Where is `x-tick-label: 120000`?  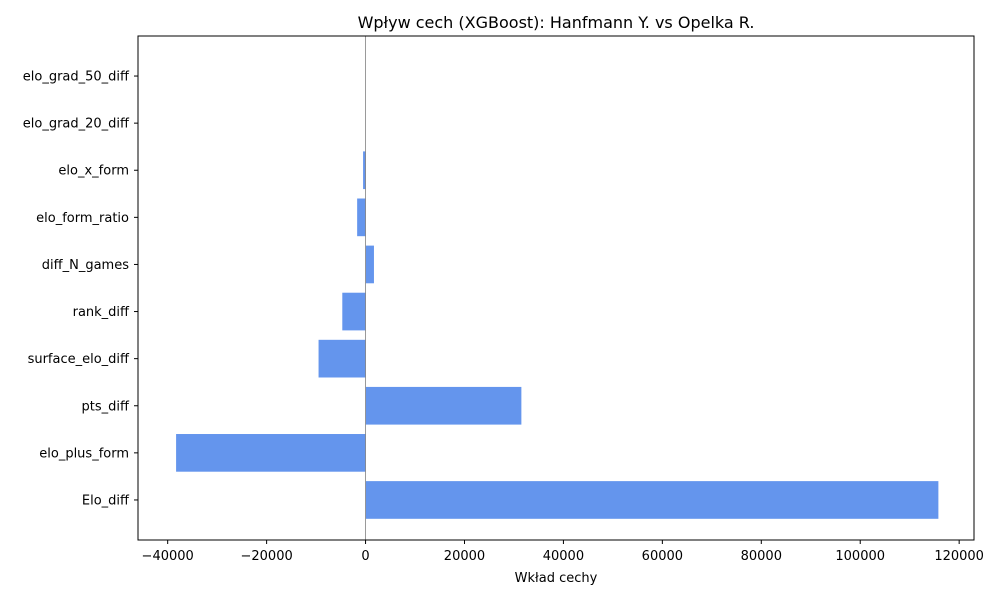
x-tick-label: 120000 is located at coordinates (959, 556).